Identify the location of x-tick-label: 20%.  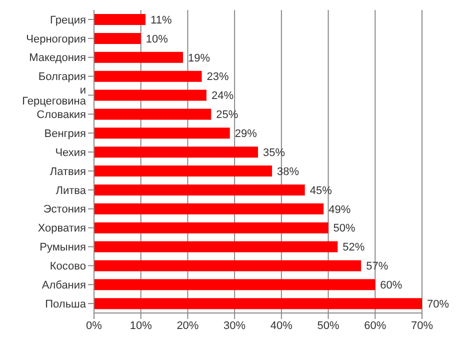
(187, 326).